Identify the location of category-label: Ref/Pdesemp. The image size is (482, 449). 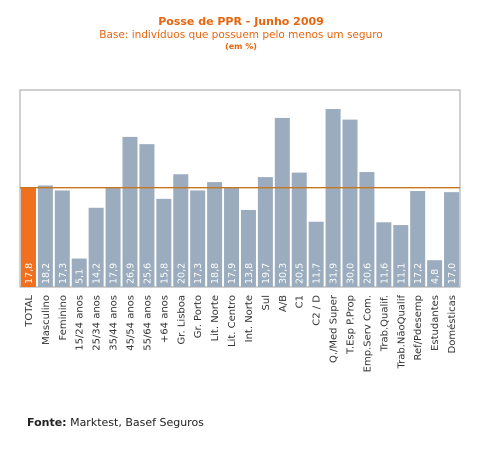
(418, 328).